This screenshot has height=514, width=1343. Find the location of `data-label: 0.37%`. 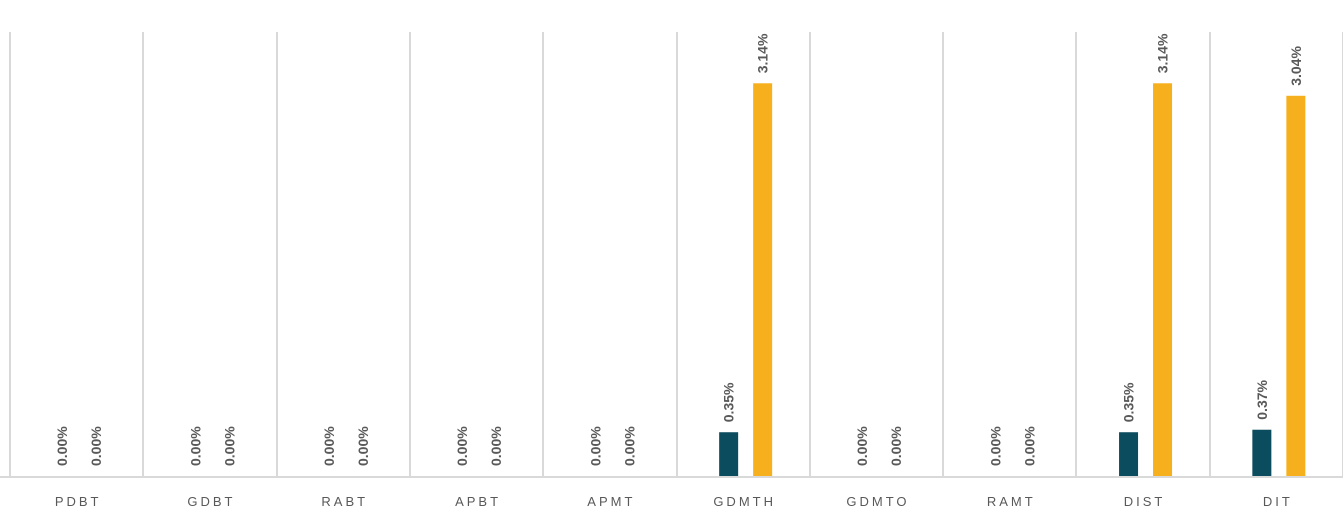

data-label: 0.37% is located at coordinates (1262, 399).